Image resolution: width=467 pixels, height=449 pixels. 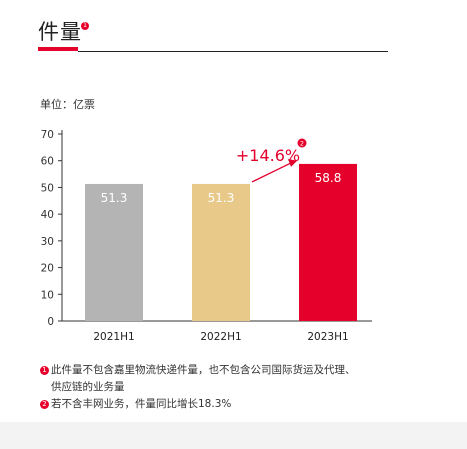 I want to click on unit-label: 单位：亿票, so click(x=67, y=104).